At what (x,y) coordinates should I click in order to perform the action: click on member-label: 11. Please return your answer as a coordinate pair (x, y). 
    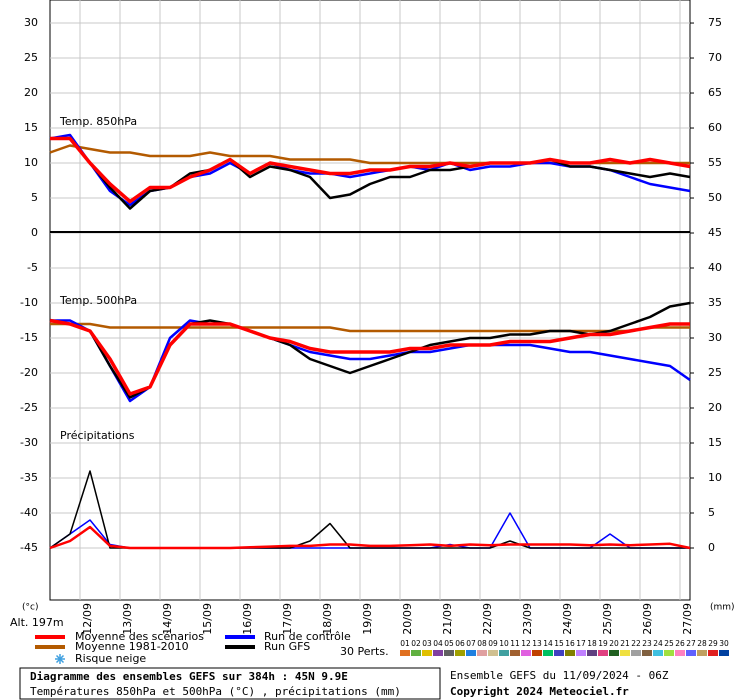
    Looking at the image, I should click on (515, 643).